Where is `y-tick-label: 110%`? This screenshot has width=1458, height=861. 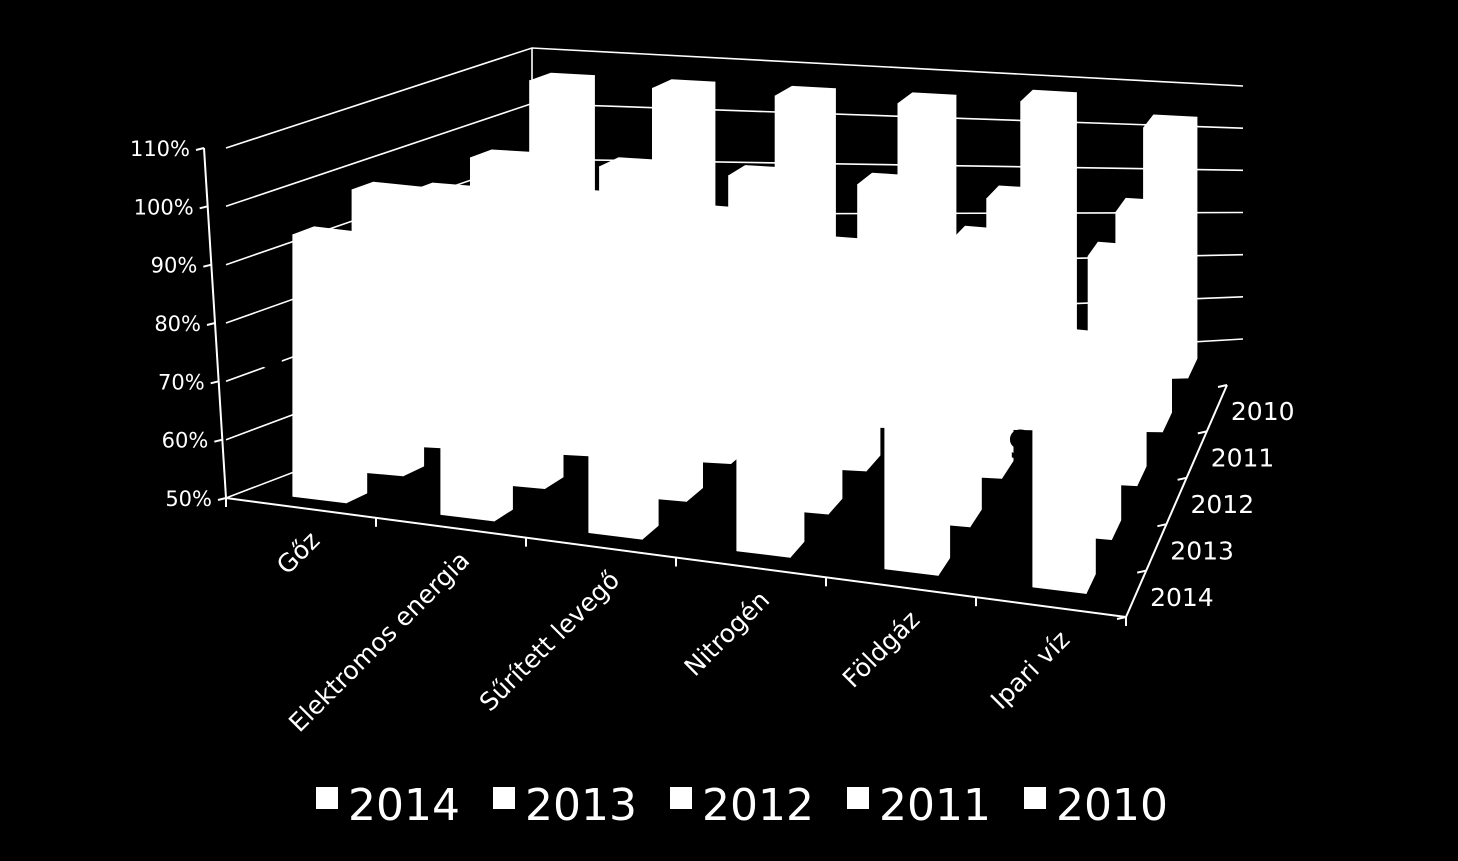
y-tick-label: 110% is located at coordinates (160, 149).